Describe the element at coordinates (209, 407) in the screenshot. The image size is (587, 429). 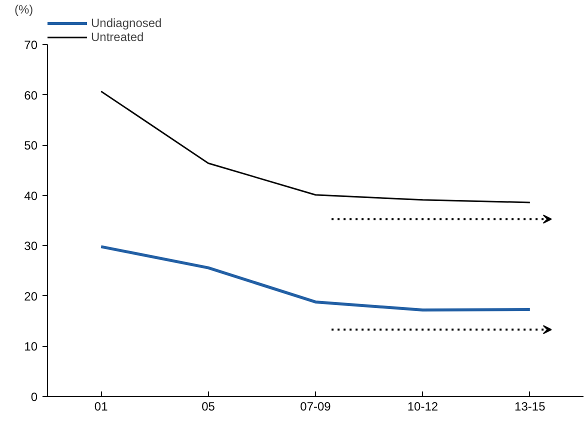
I see `x-tick-label: 05` at that location.